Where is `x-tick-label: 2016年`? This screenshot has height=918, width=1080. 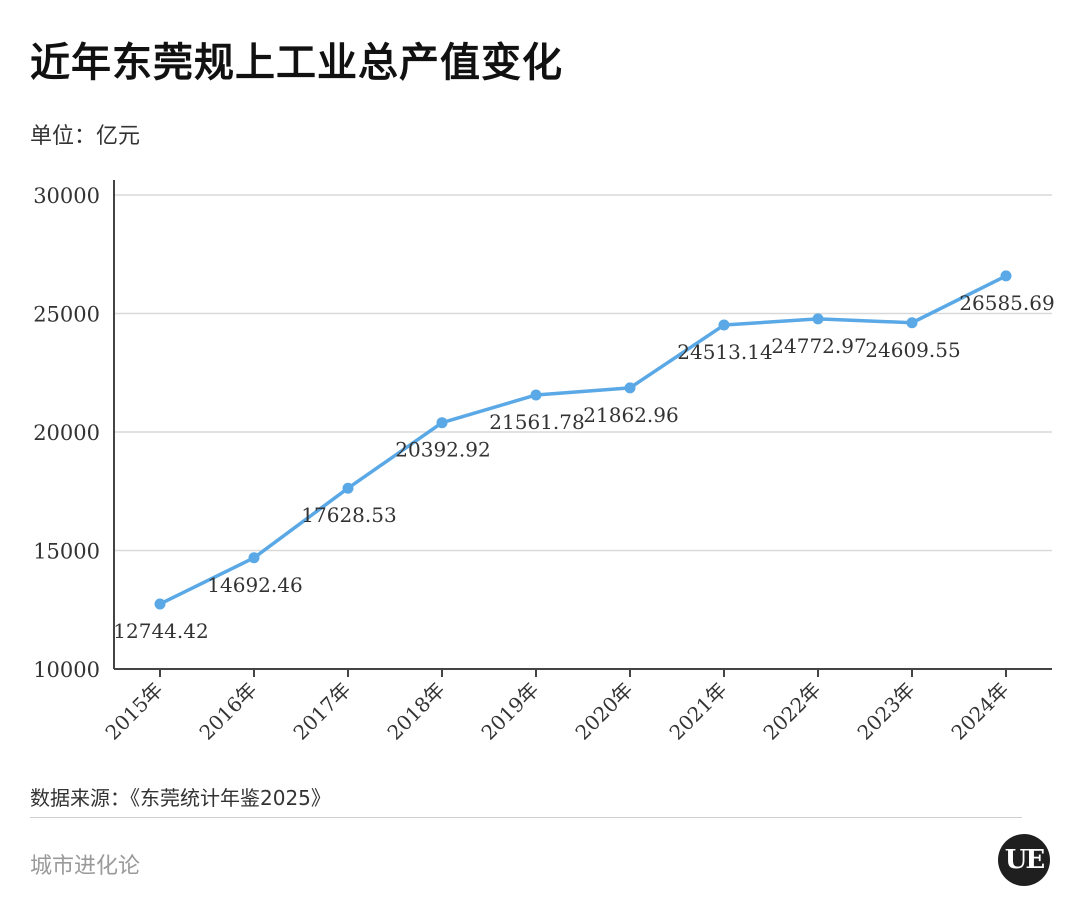
x-tick-label: 2016年 is located at coordinates (227, 711).